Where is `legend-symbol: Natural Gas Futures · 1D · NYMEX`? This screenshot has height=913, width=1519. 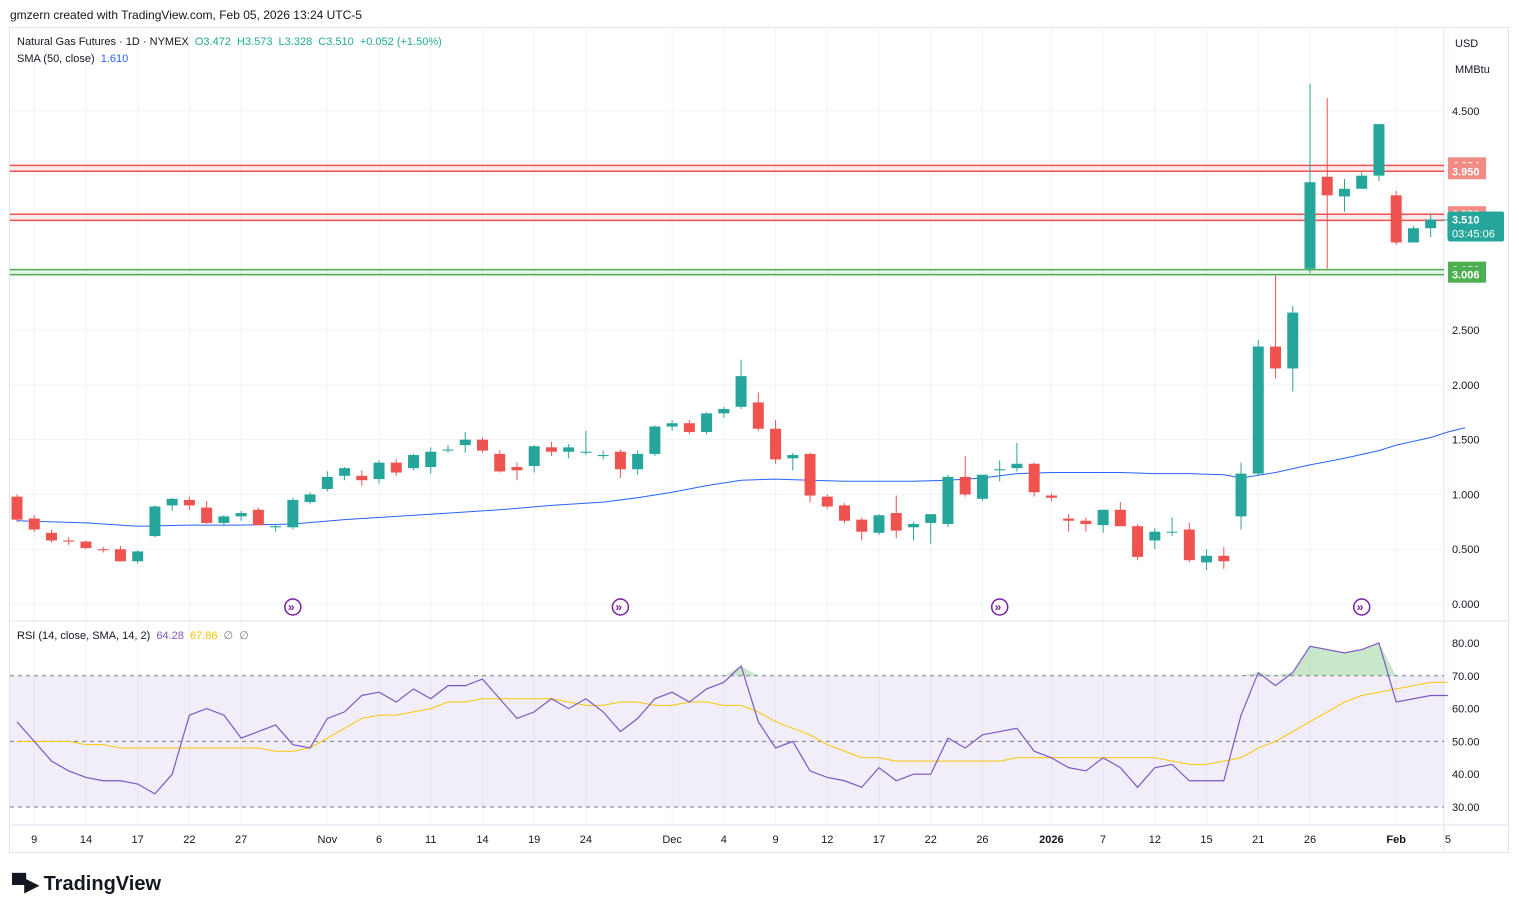
legend-symbol: Natural Gas Futures · 1D · NYMEX is located at coordinates (103, 42).